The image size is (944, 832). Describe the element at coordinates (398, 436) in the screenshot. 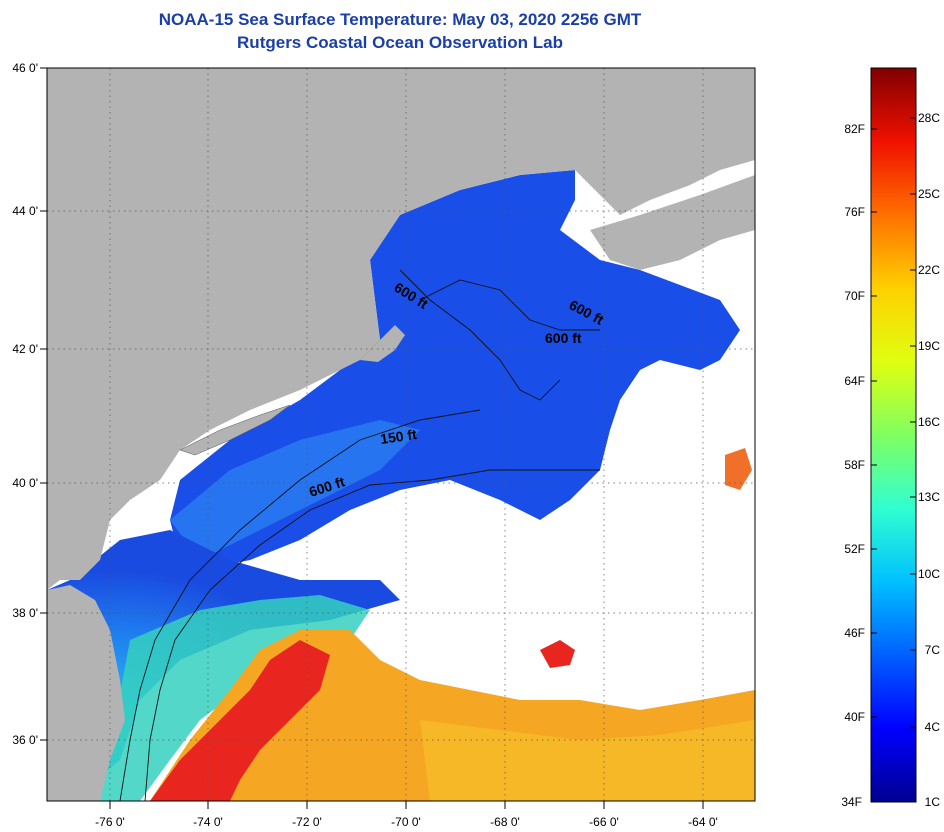

I see `contour-label: 150 ft` at that location.